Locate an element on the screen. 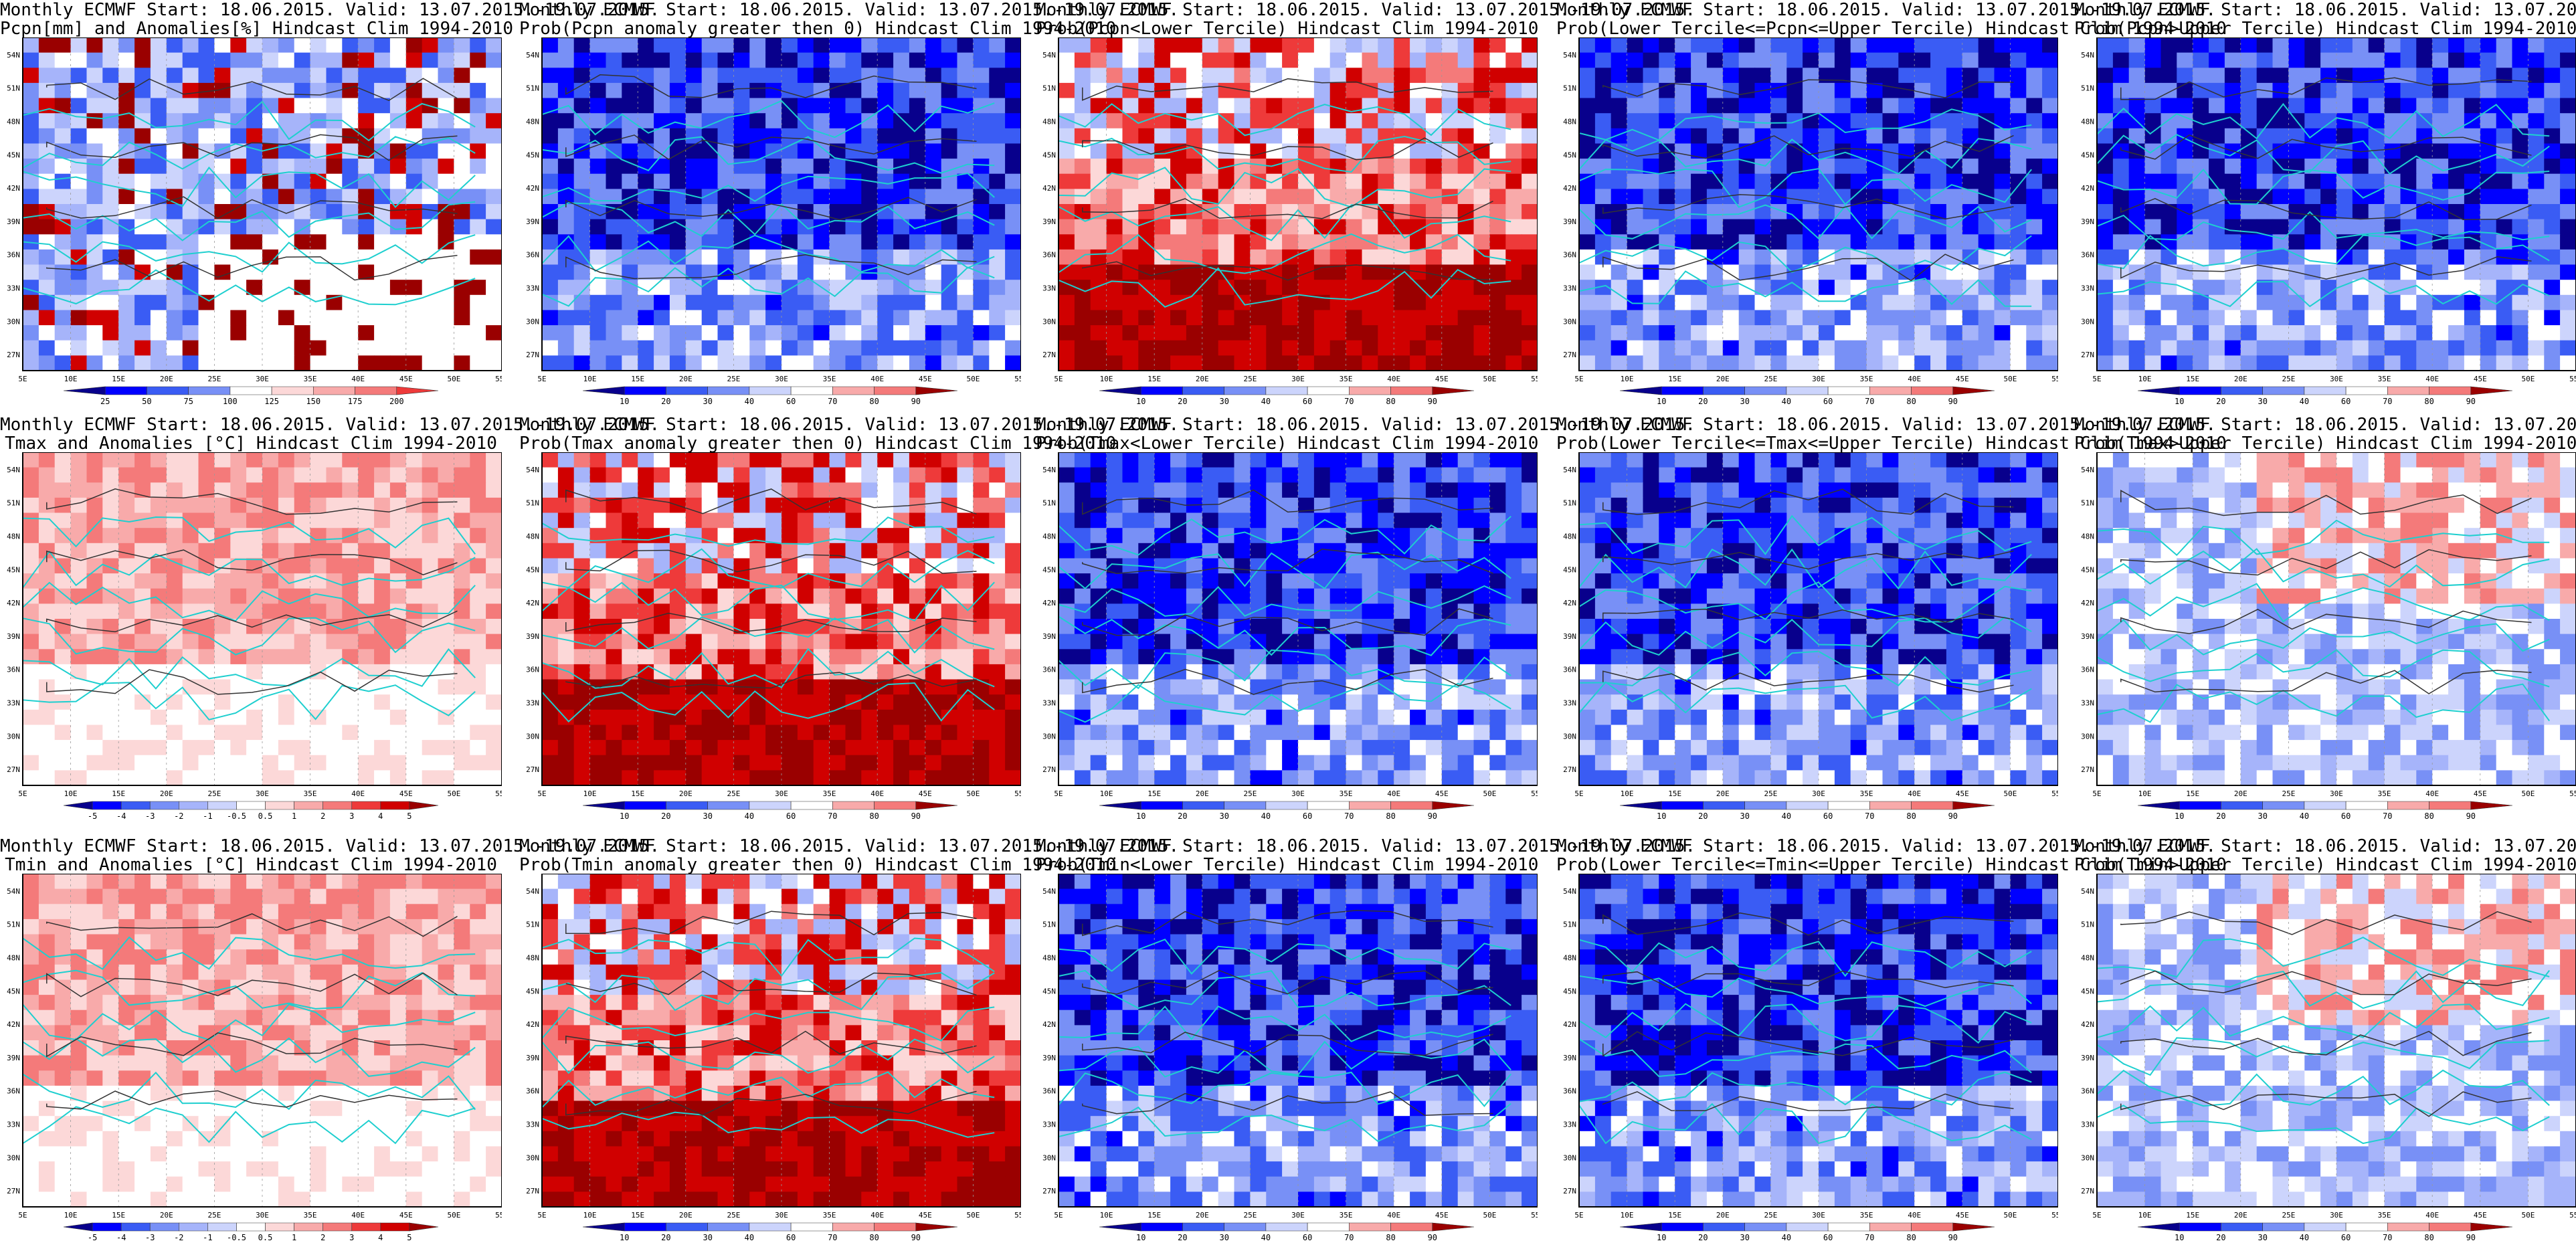 Image resolution: width=2576 pixels, height=1251 pixels. colorbar-tick-label: -5 is located at coordinates (92, 1237).